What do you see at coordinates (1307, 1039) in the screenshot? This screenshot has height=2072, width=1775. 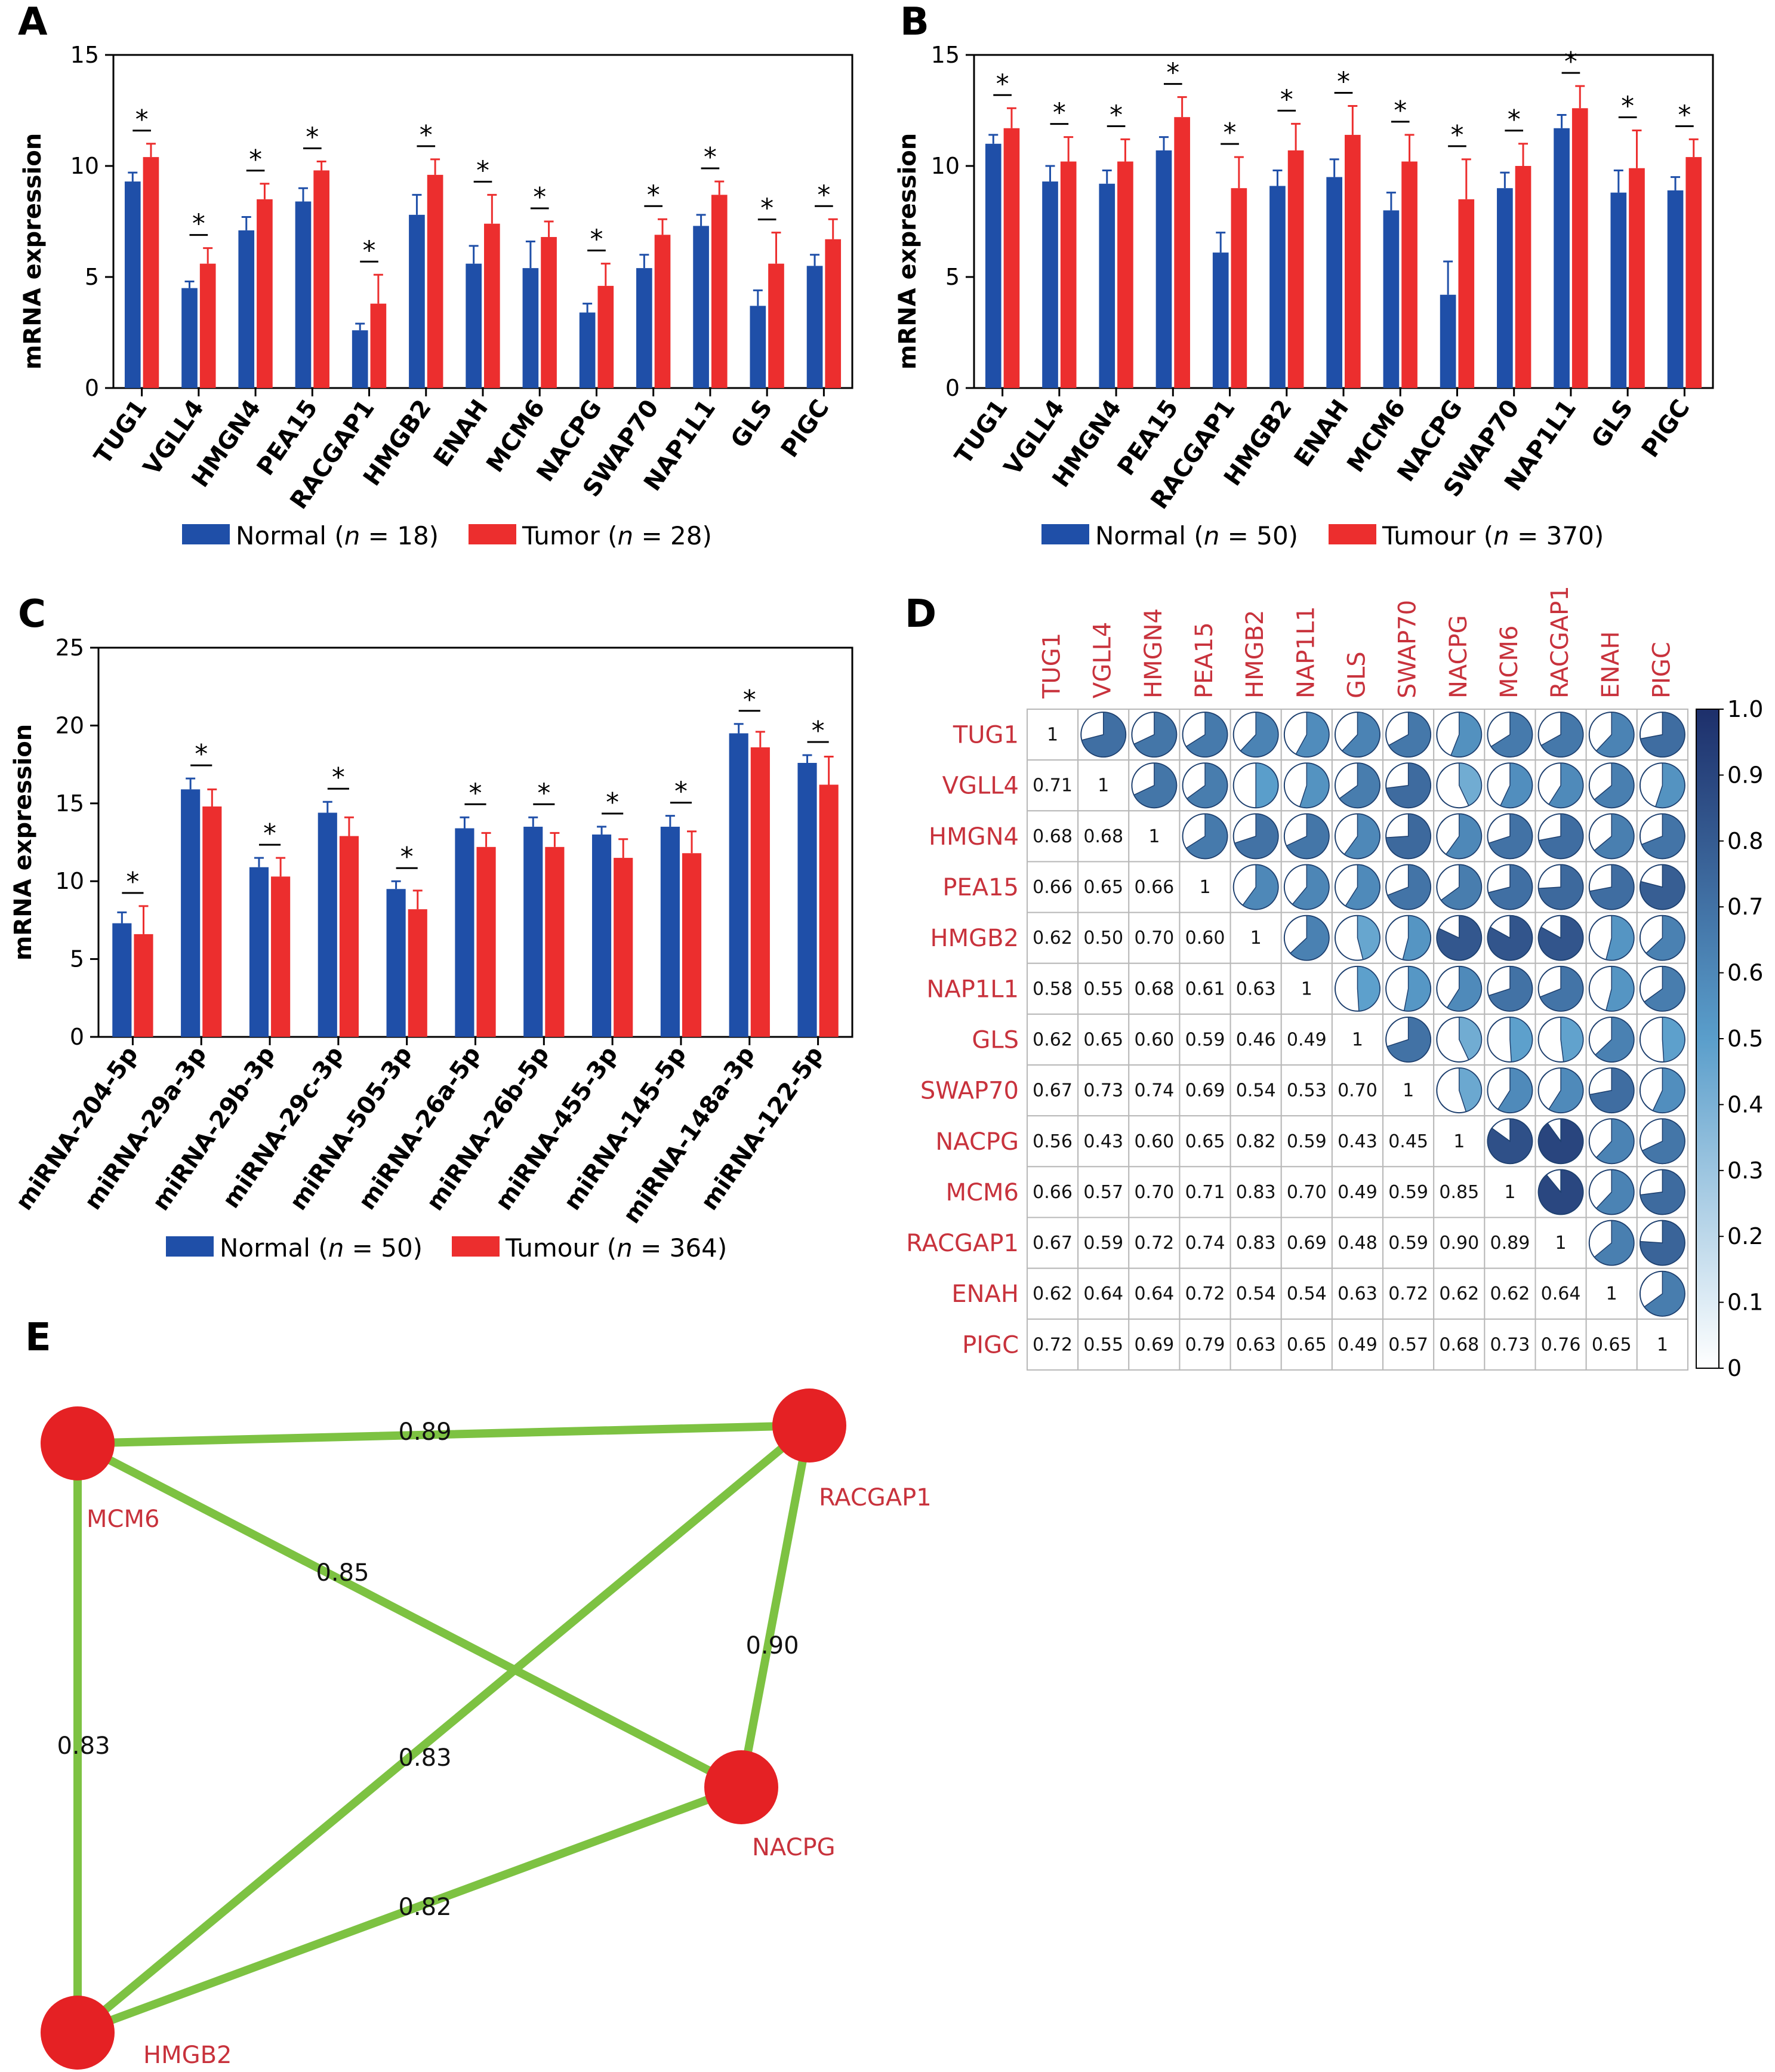 I see `corr-value: 0.49` at bounding box center [1307, 1039].